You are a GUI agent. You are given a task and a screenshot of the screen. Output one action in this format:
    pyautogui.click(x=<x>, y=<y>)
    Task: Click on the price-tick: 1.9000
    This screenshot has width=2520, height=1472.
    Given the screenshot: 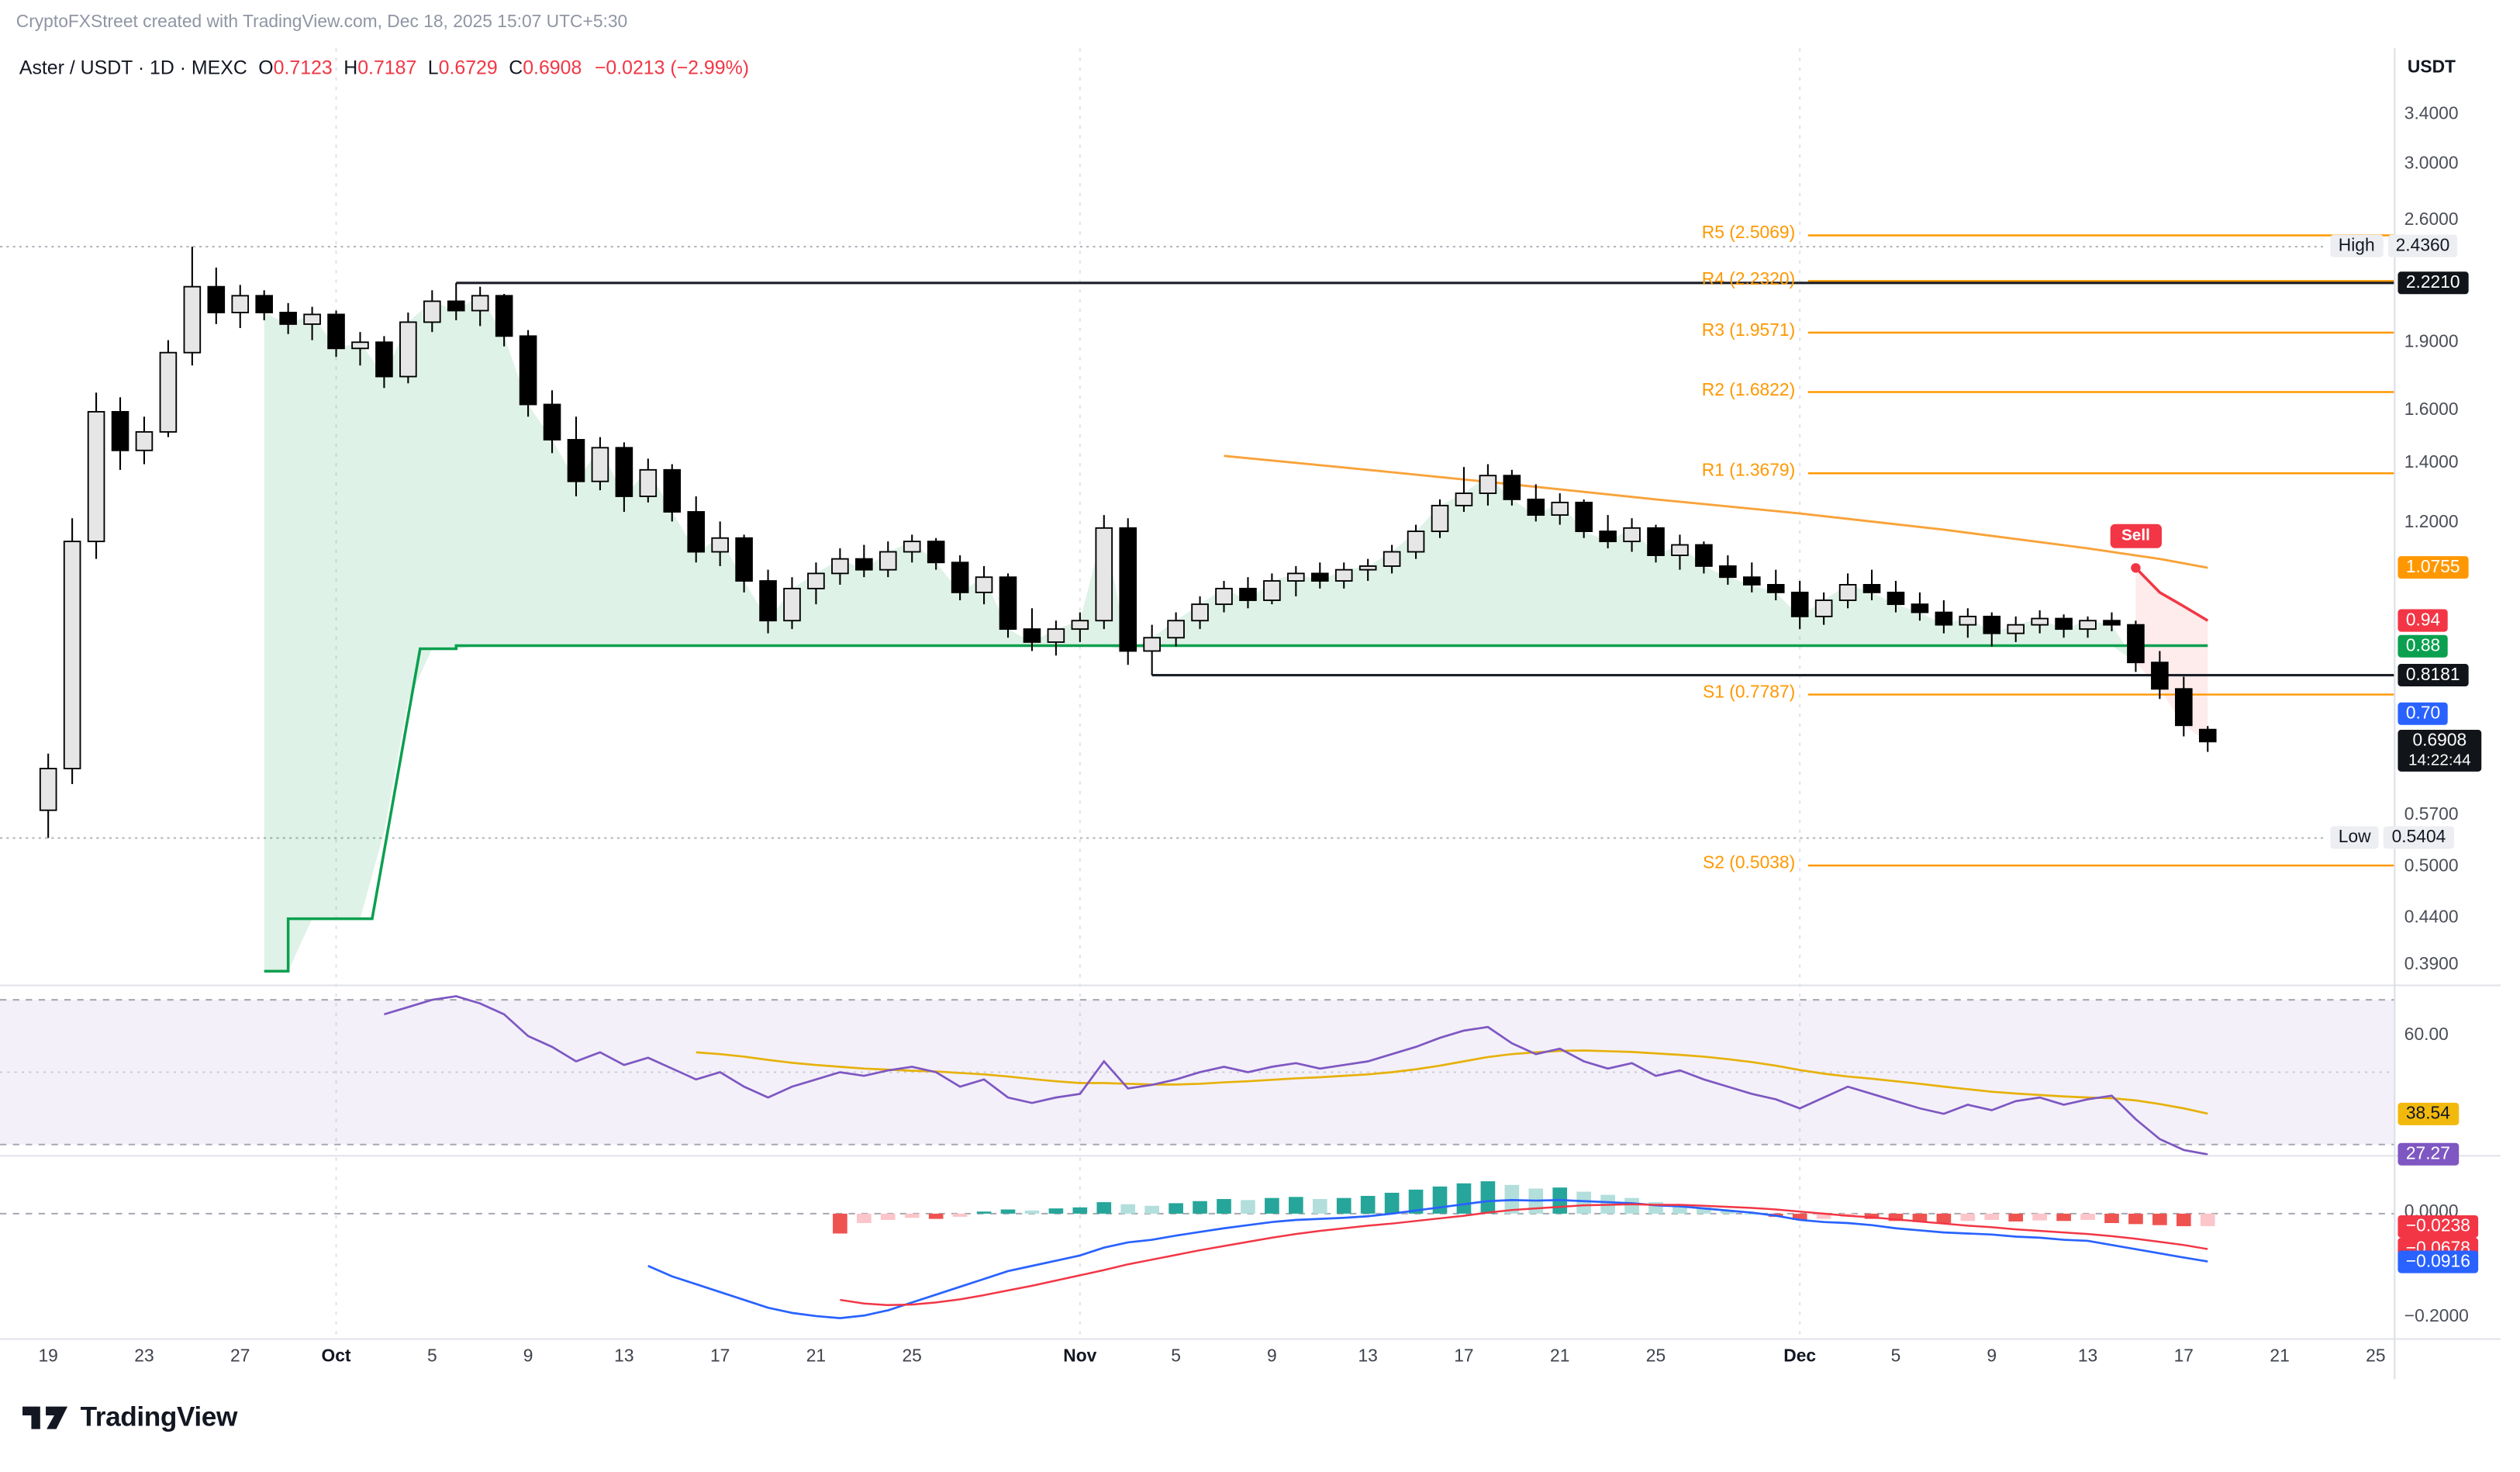 What is the action you would take?
    pyautogui.click(x=2431, y=343)
    